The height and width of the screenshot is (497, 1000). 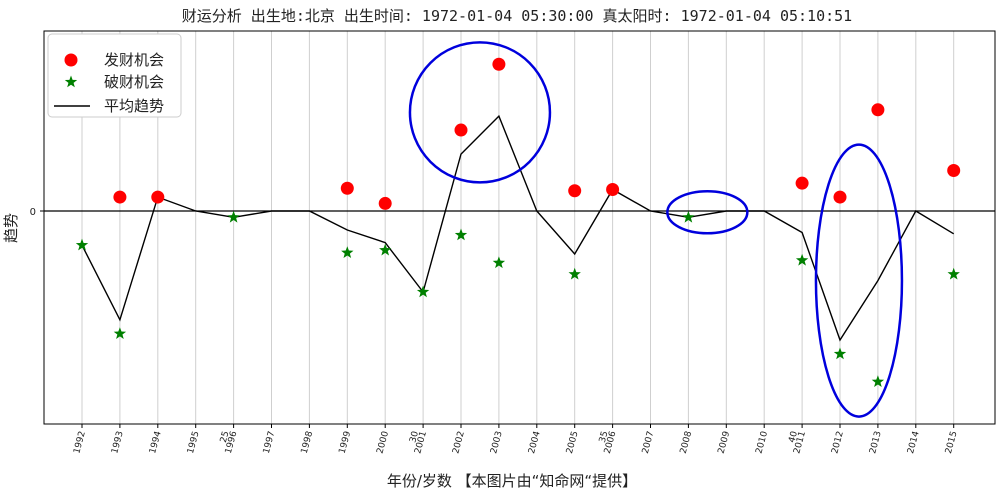 What do you see at coordinates (497, 442) in the screenshot?
I see `x-tick-label-2003: 2003` at bounding box center [497, 442].